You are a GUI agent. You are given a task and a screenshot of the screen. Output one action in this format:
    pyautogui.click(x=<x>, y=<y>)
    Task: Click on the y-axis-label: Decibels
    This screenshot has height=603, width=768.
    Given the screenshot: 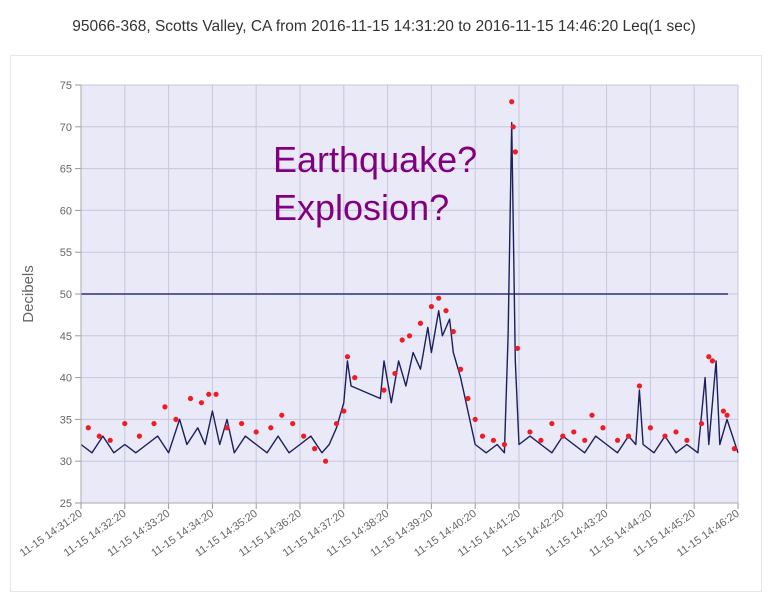 What is the action you would take?
    pyautogui.click(x=28, y=294)
    